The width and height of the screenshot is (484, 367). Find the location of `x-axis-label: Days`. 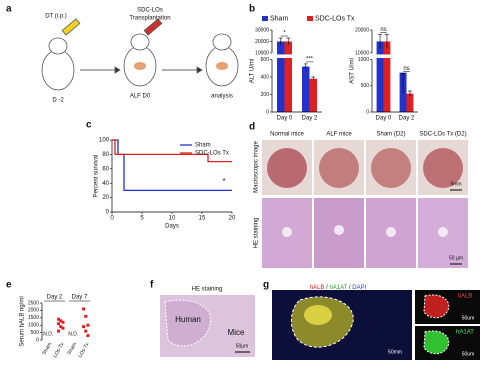

x-axis-label: Days is located at coordinates (172, 227).